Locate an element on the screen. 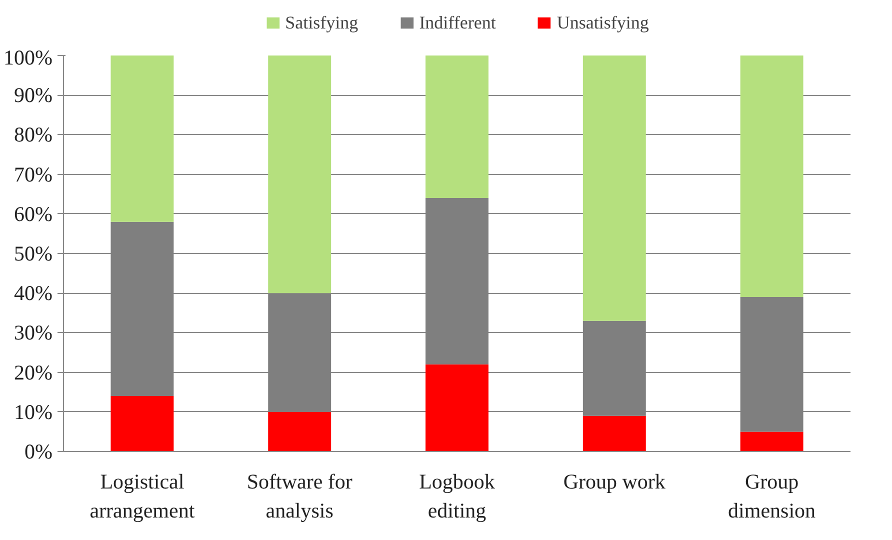 This screenshot has height=540, width=892. y-tick-label: 70% is located at coordinates (33, 174).